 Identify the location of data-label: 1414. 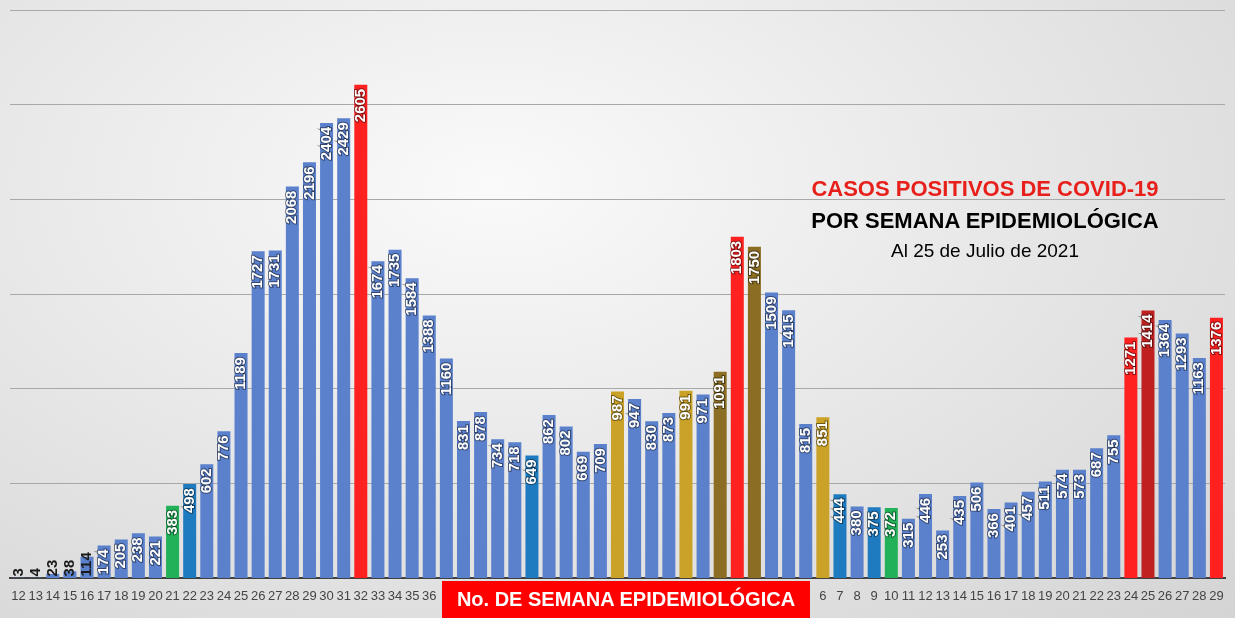
(1147, 330).